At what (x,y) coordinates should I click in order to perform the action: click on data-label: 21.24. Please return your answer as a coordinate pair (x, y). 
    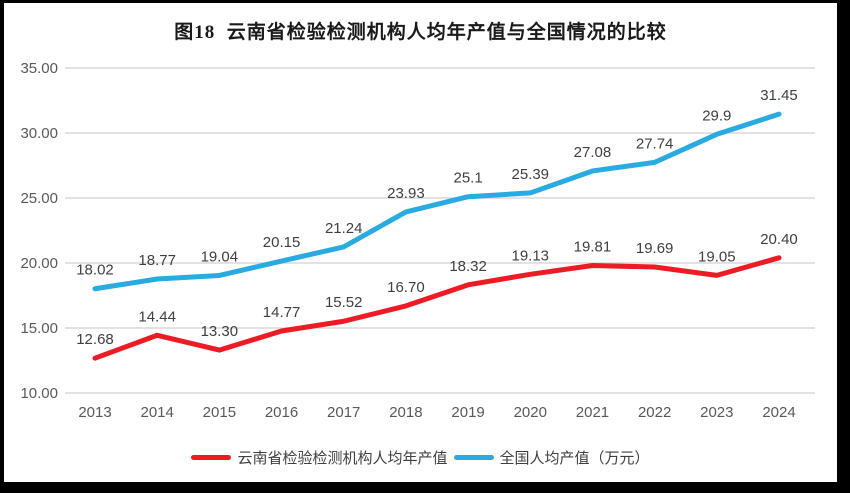
    Looking at the image, I should click on (344, 228).